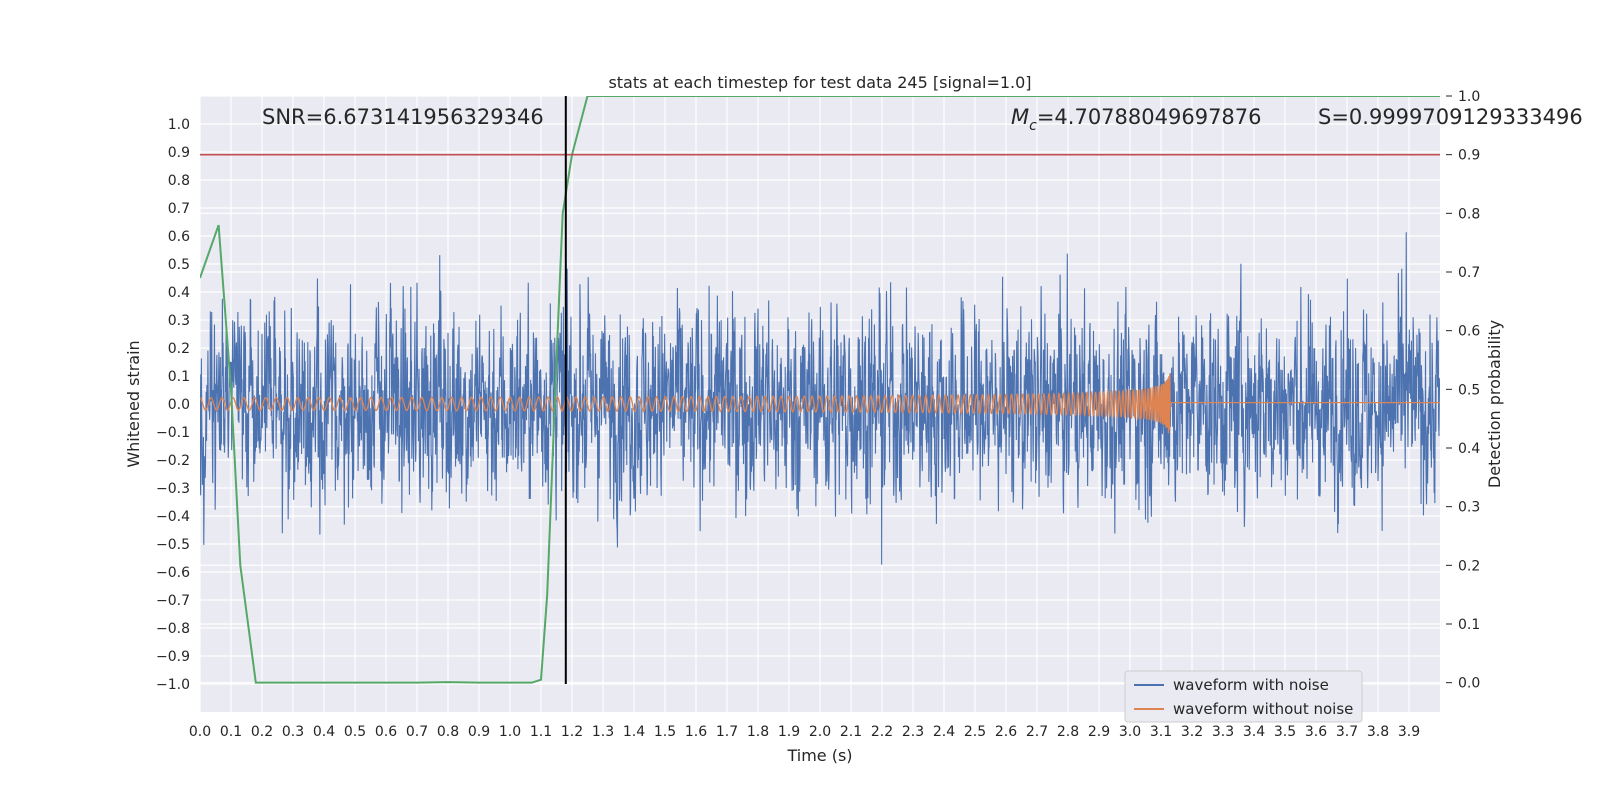  What do you see at coordinates (1223, 732) in the screenshot?
I see `x-tick-label: 3.3` at bounding box center [1223, 732].